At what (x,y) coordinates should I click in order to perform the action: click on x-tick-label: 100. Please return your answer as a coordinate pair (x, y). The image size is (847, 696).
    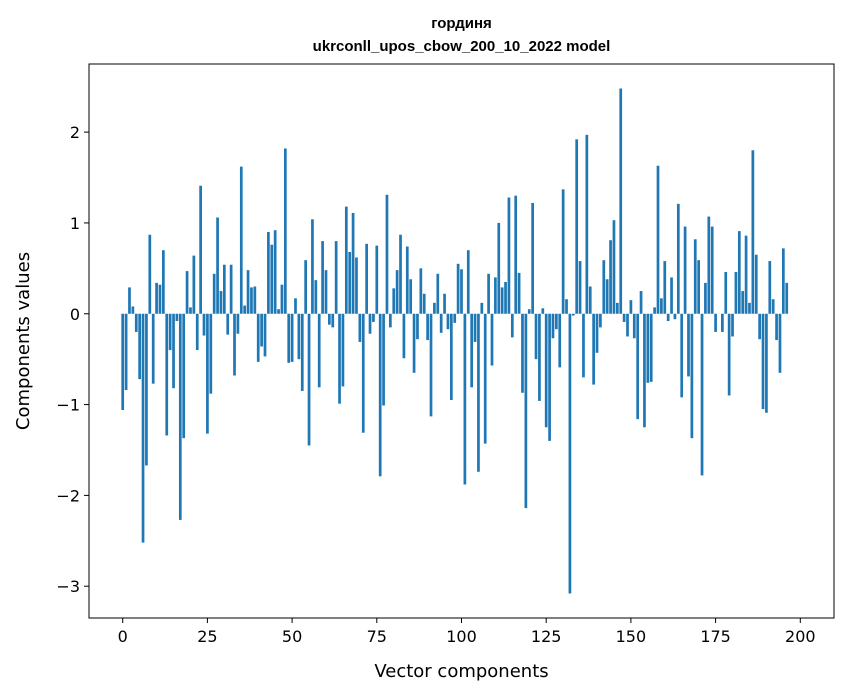
    Looking at the image, I should click on (461, 636).